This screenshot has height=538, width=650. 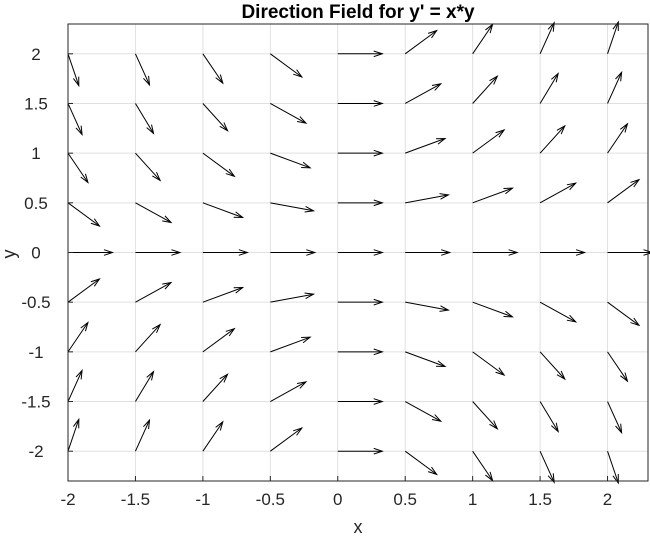 I want to click on y-tick-label: -1.5, so click(x=35, y=402).